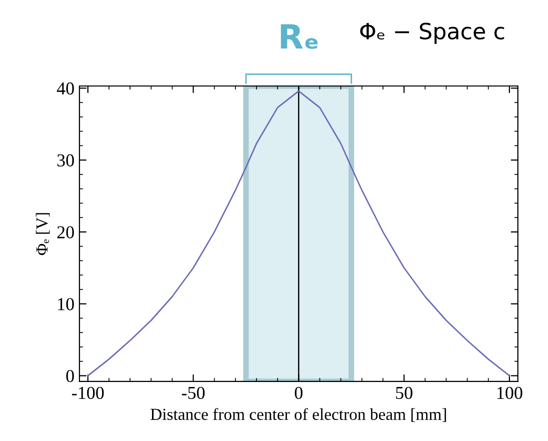  Describe the element at coordinates (43, 234) in the screenshot. I see `y-axis-title: Φₑ [V]` at that location.